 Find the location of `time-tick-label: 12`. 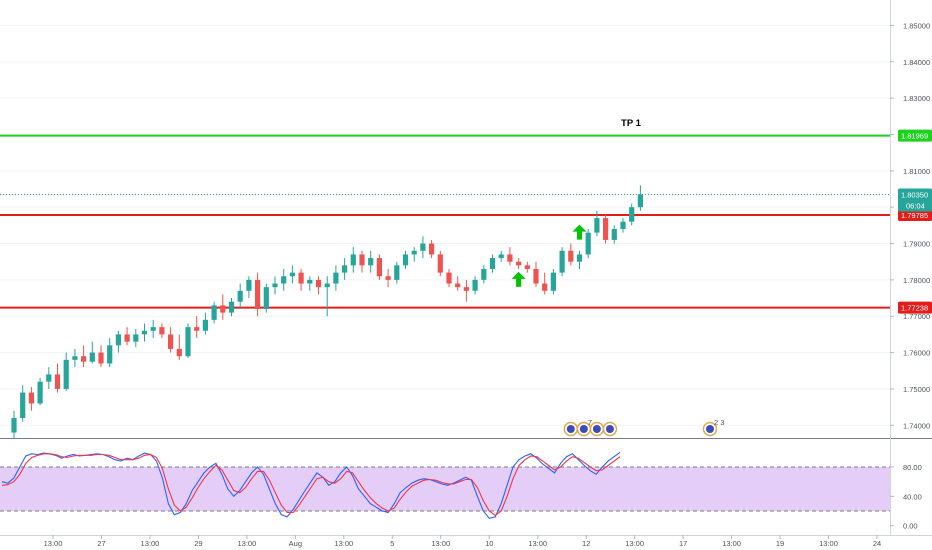

time-tick-label: 12 is located at coordinates (586, 543).